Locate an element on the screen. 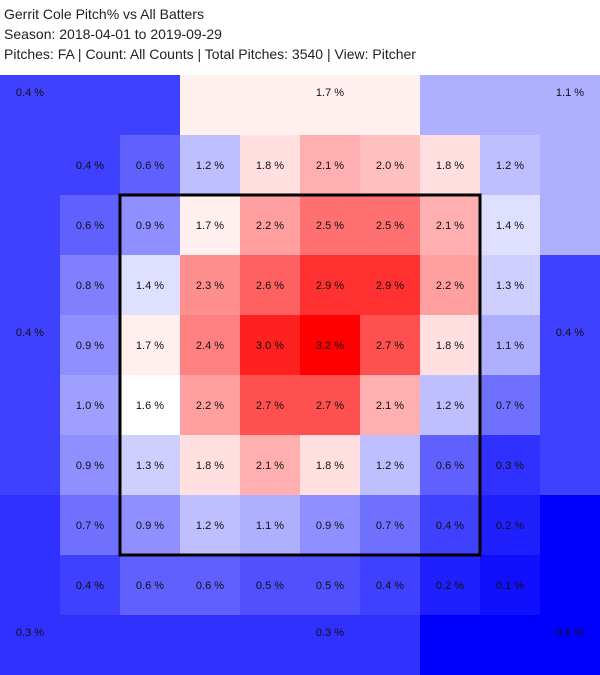 The width and height of the screenshot is (600, 675). chart-season: Season: 2018-04-01 to 2019-09-29 is located at coordinates (113, 34).